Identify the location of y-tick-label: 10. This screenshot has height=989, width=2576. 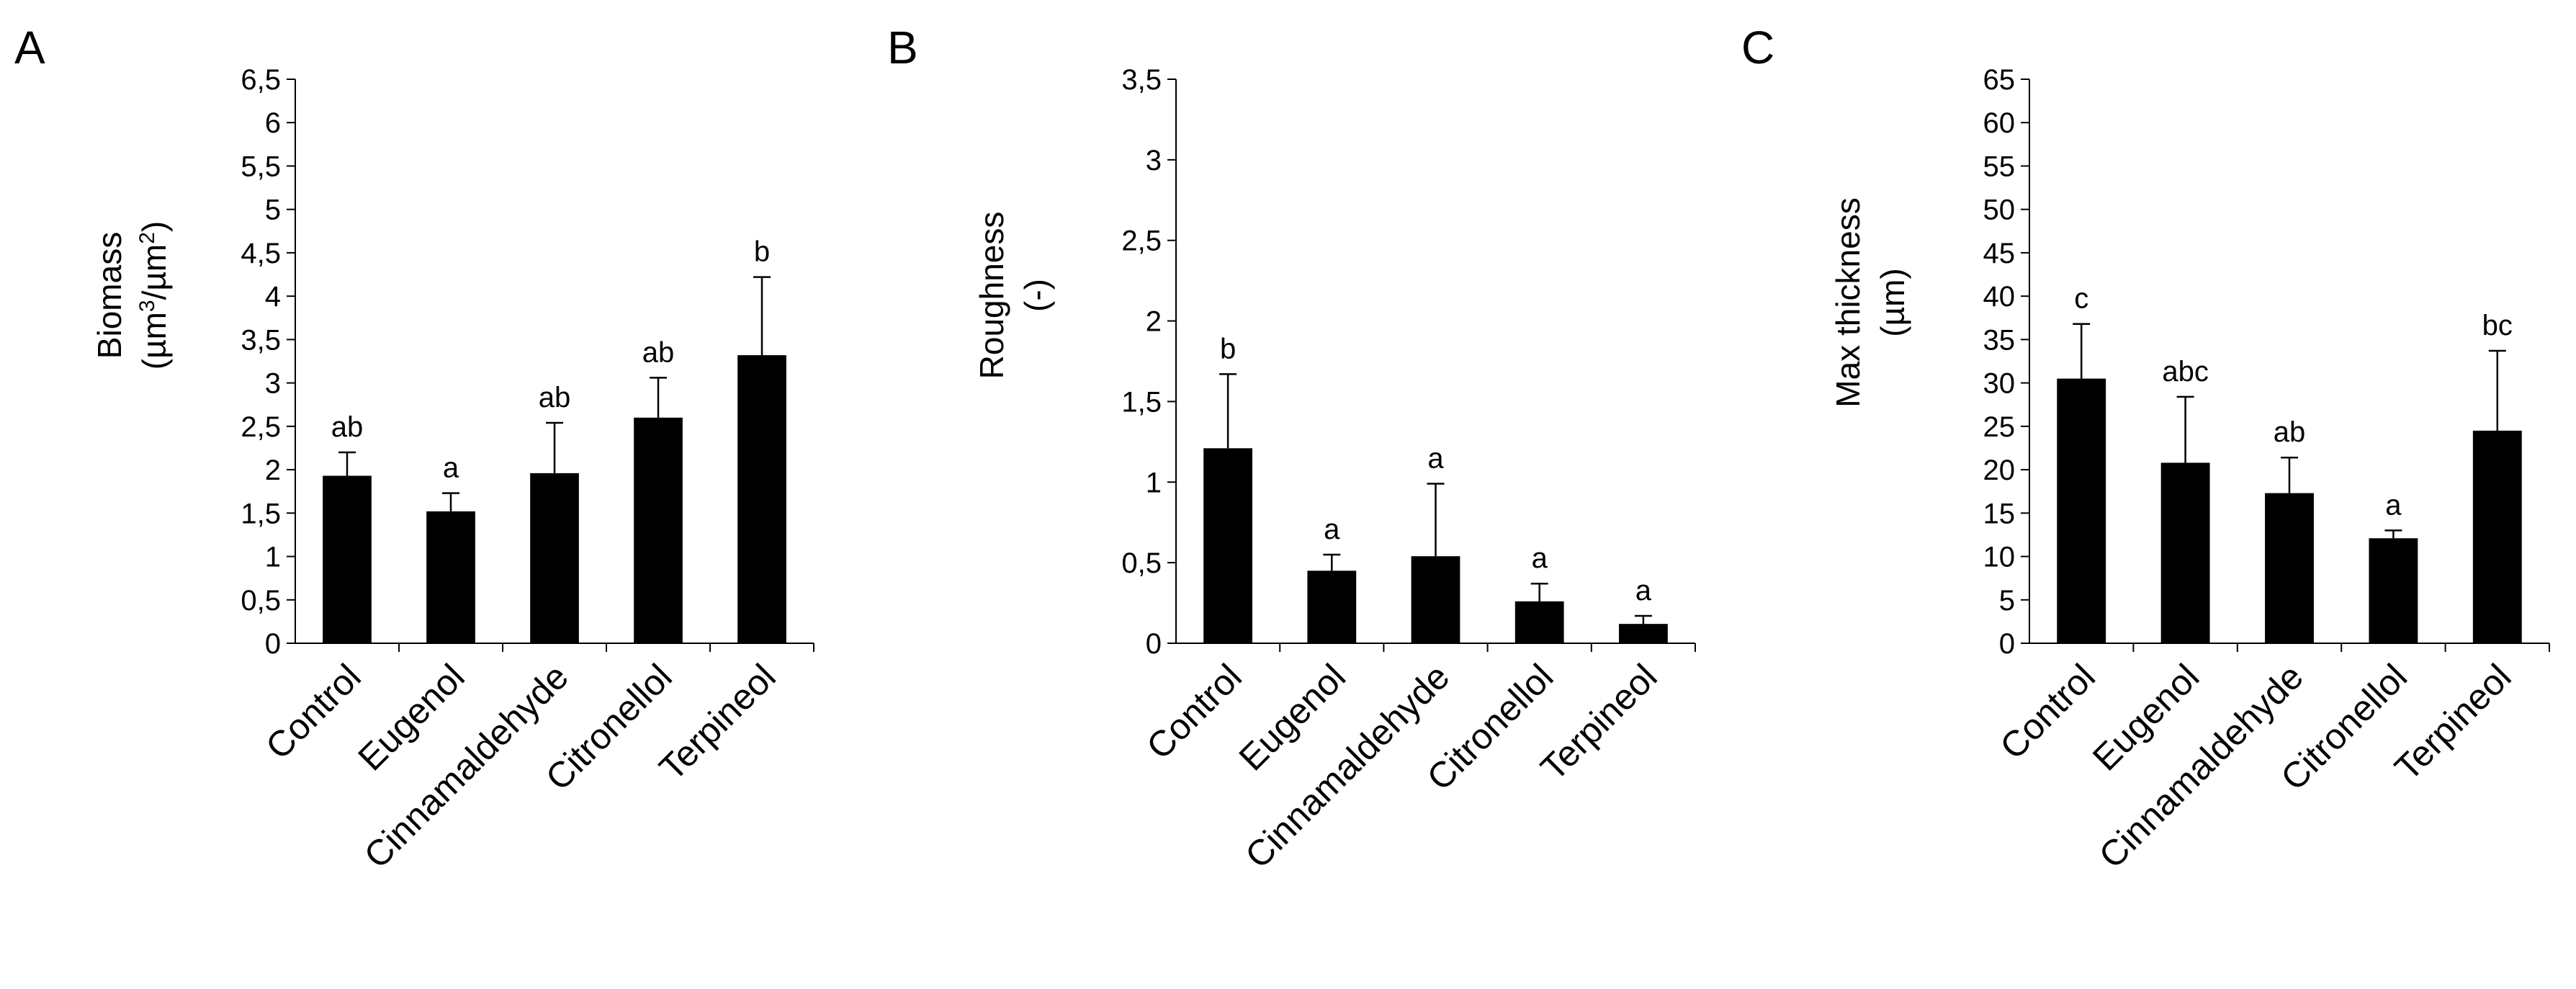
(1999, 557).